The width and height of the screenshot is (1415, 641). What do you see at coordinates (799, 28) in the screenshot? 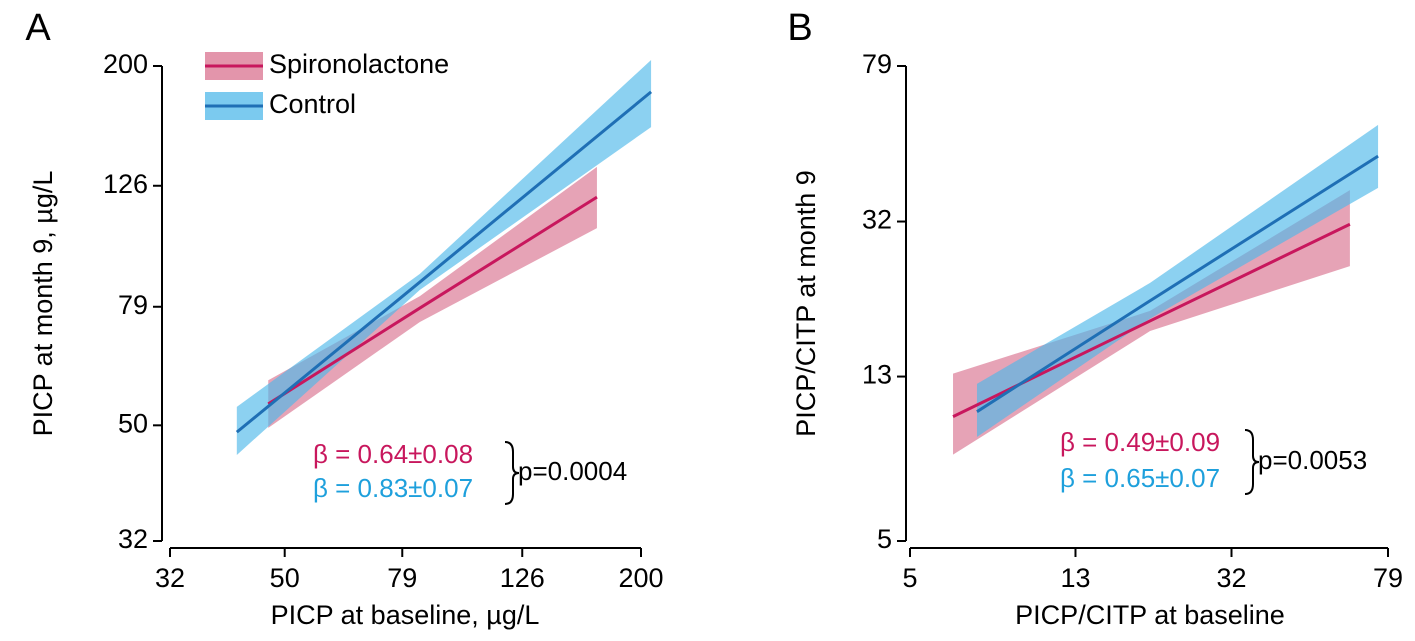
I see `panel-letter: B` at bounding box center [799, 28].